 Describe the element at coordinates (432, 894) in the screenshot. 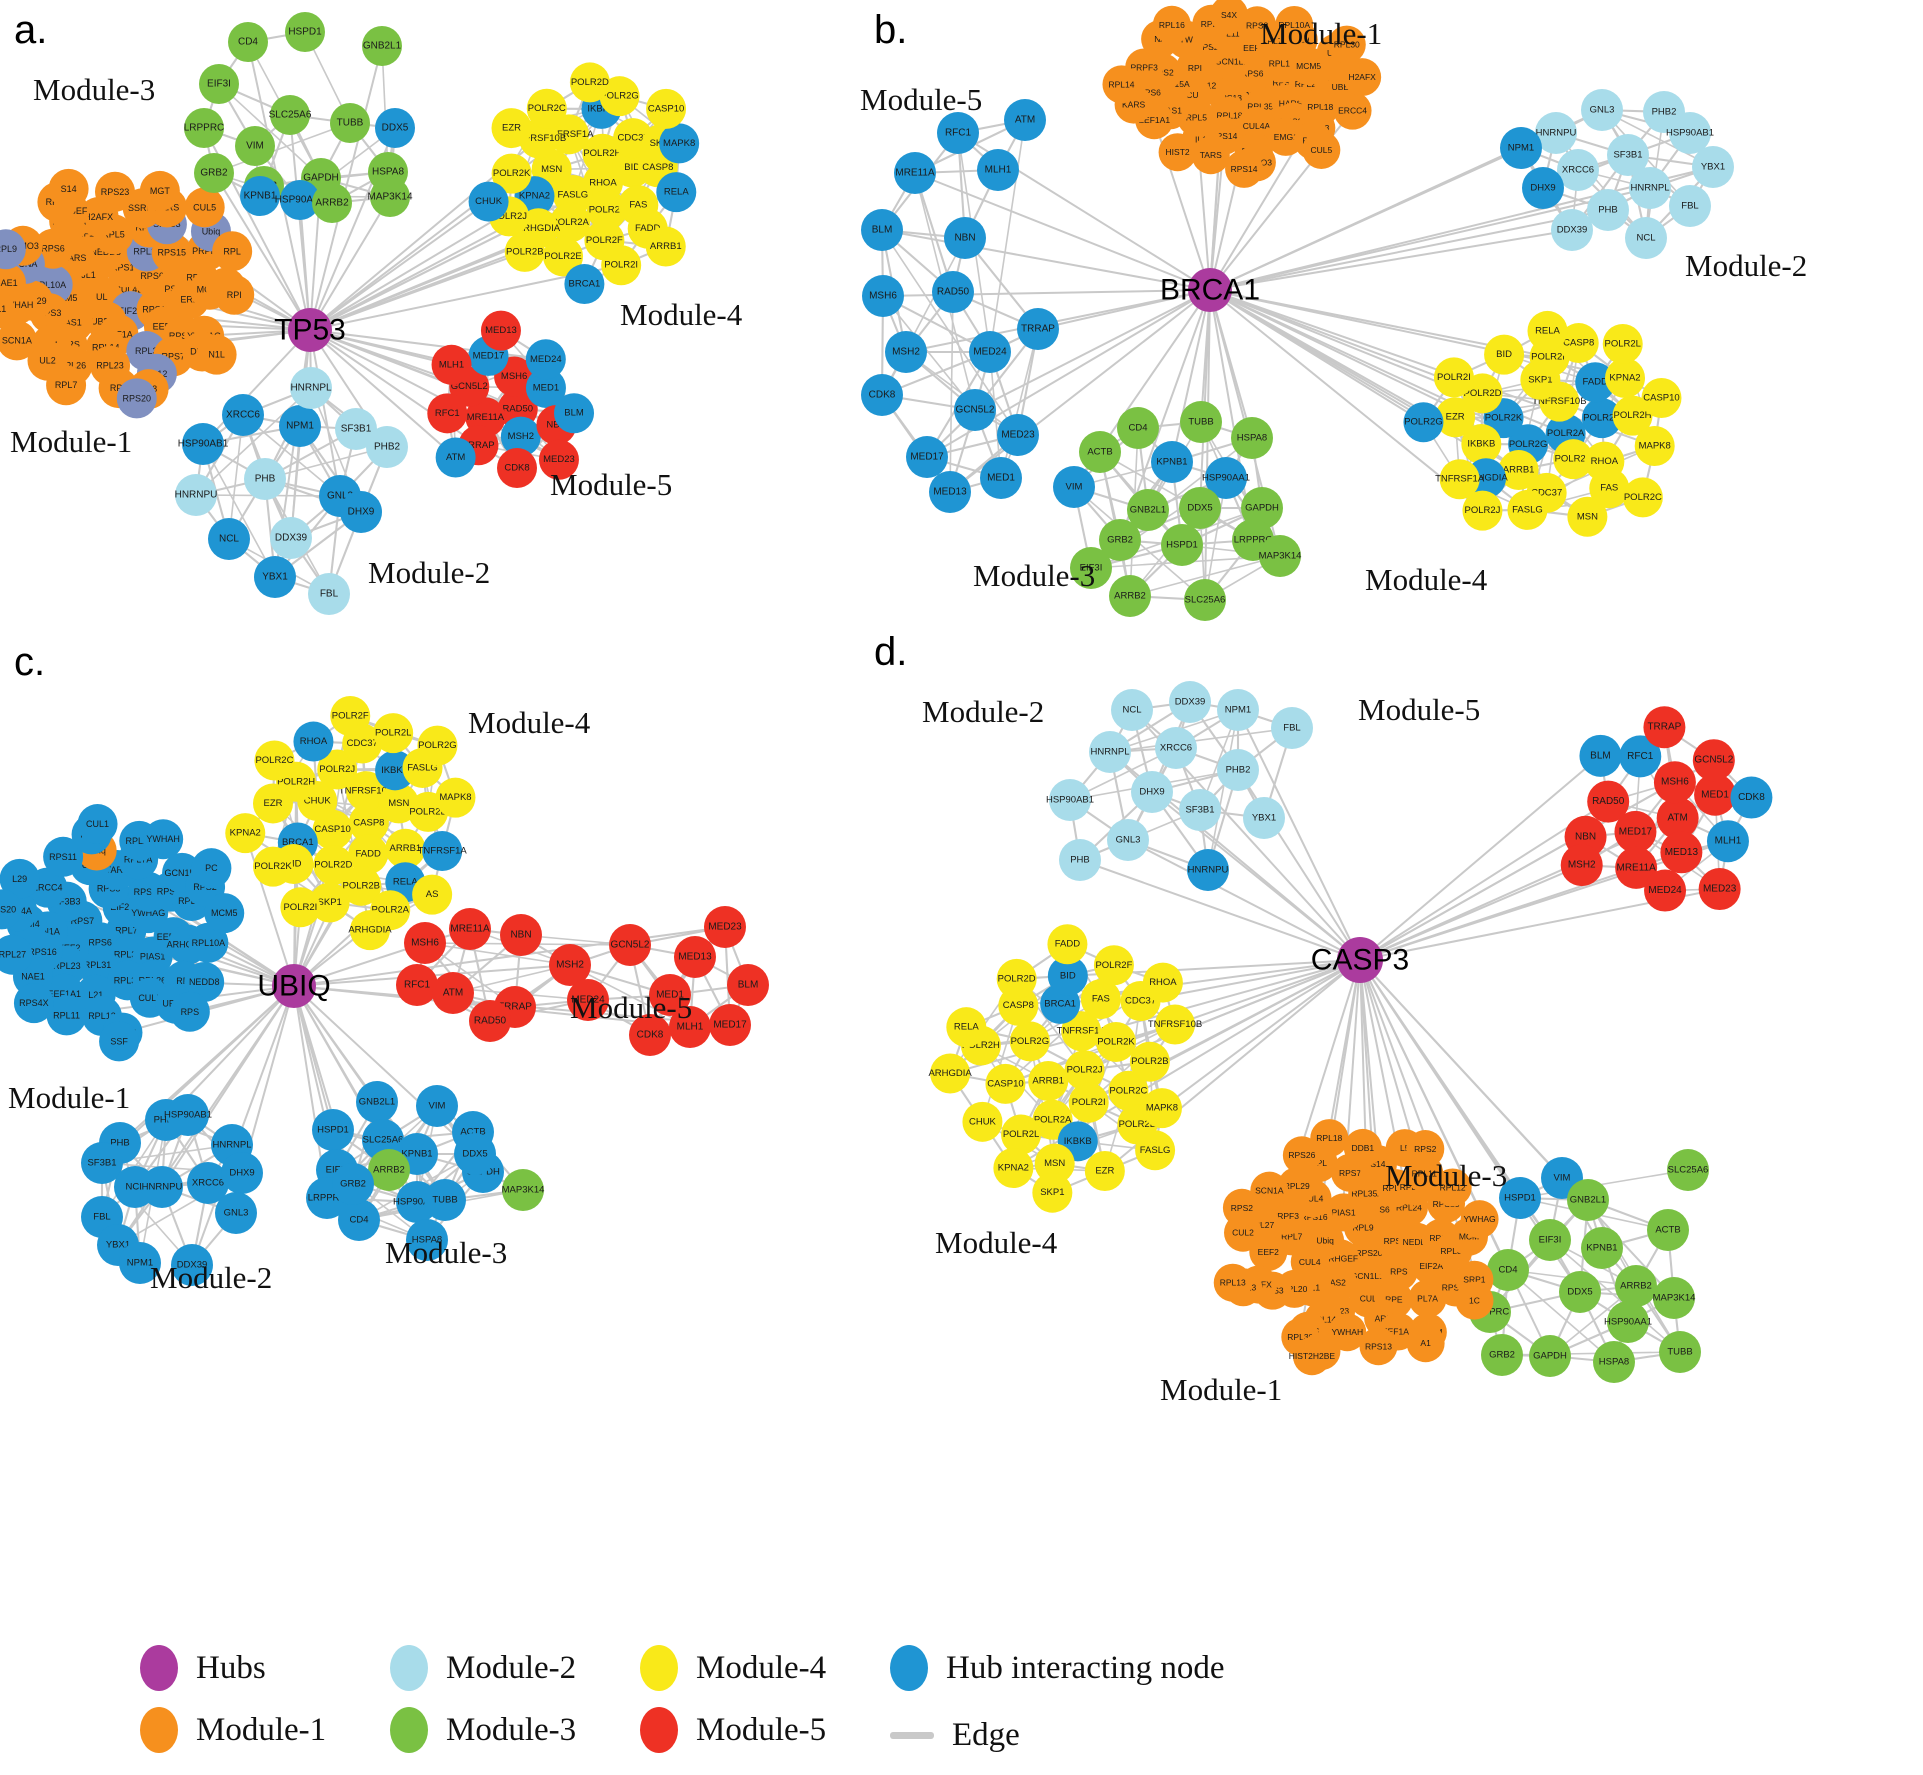

I see `network-node: AS` at that location.